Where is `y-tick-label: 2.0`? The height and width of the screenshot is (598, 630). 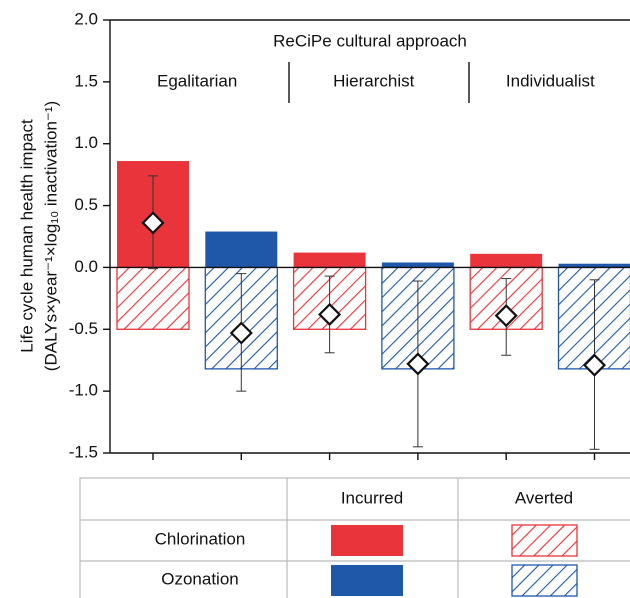 y-tick-label: 2.0 is located at coordinates (86, 18).